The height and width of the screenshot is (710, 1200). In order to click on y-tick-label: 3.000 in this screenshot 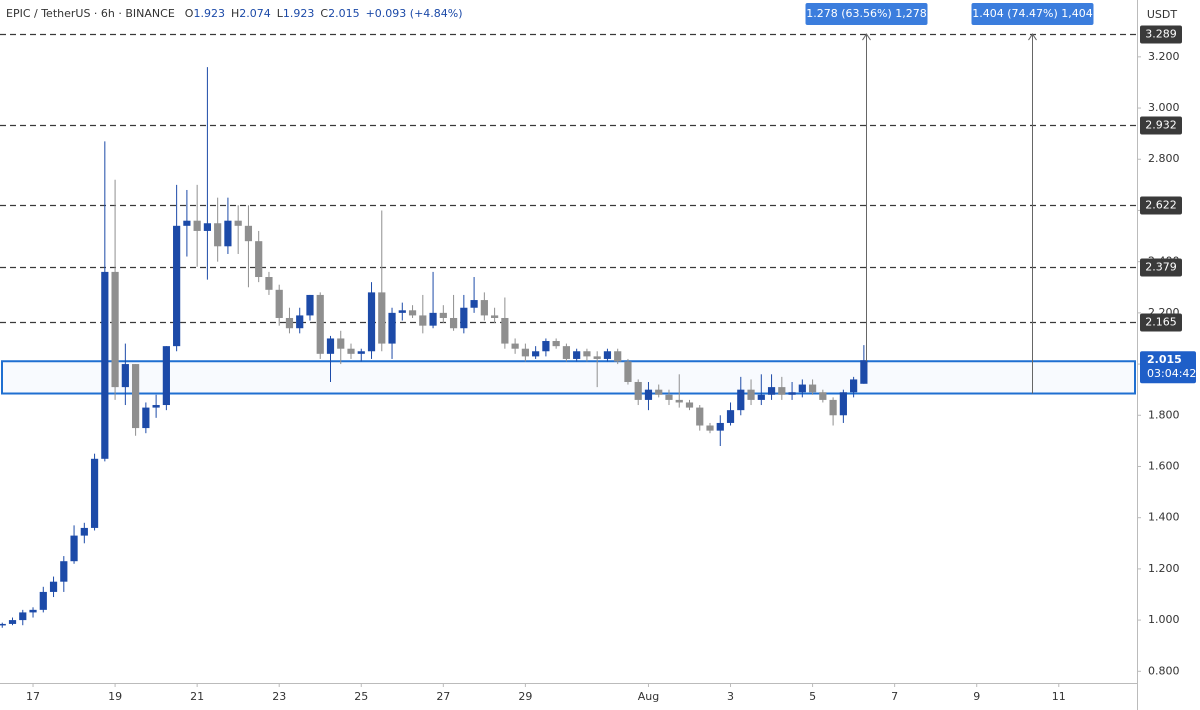, I will do `click(1164, 107)`.